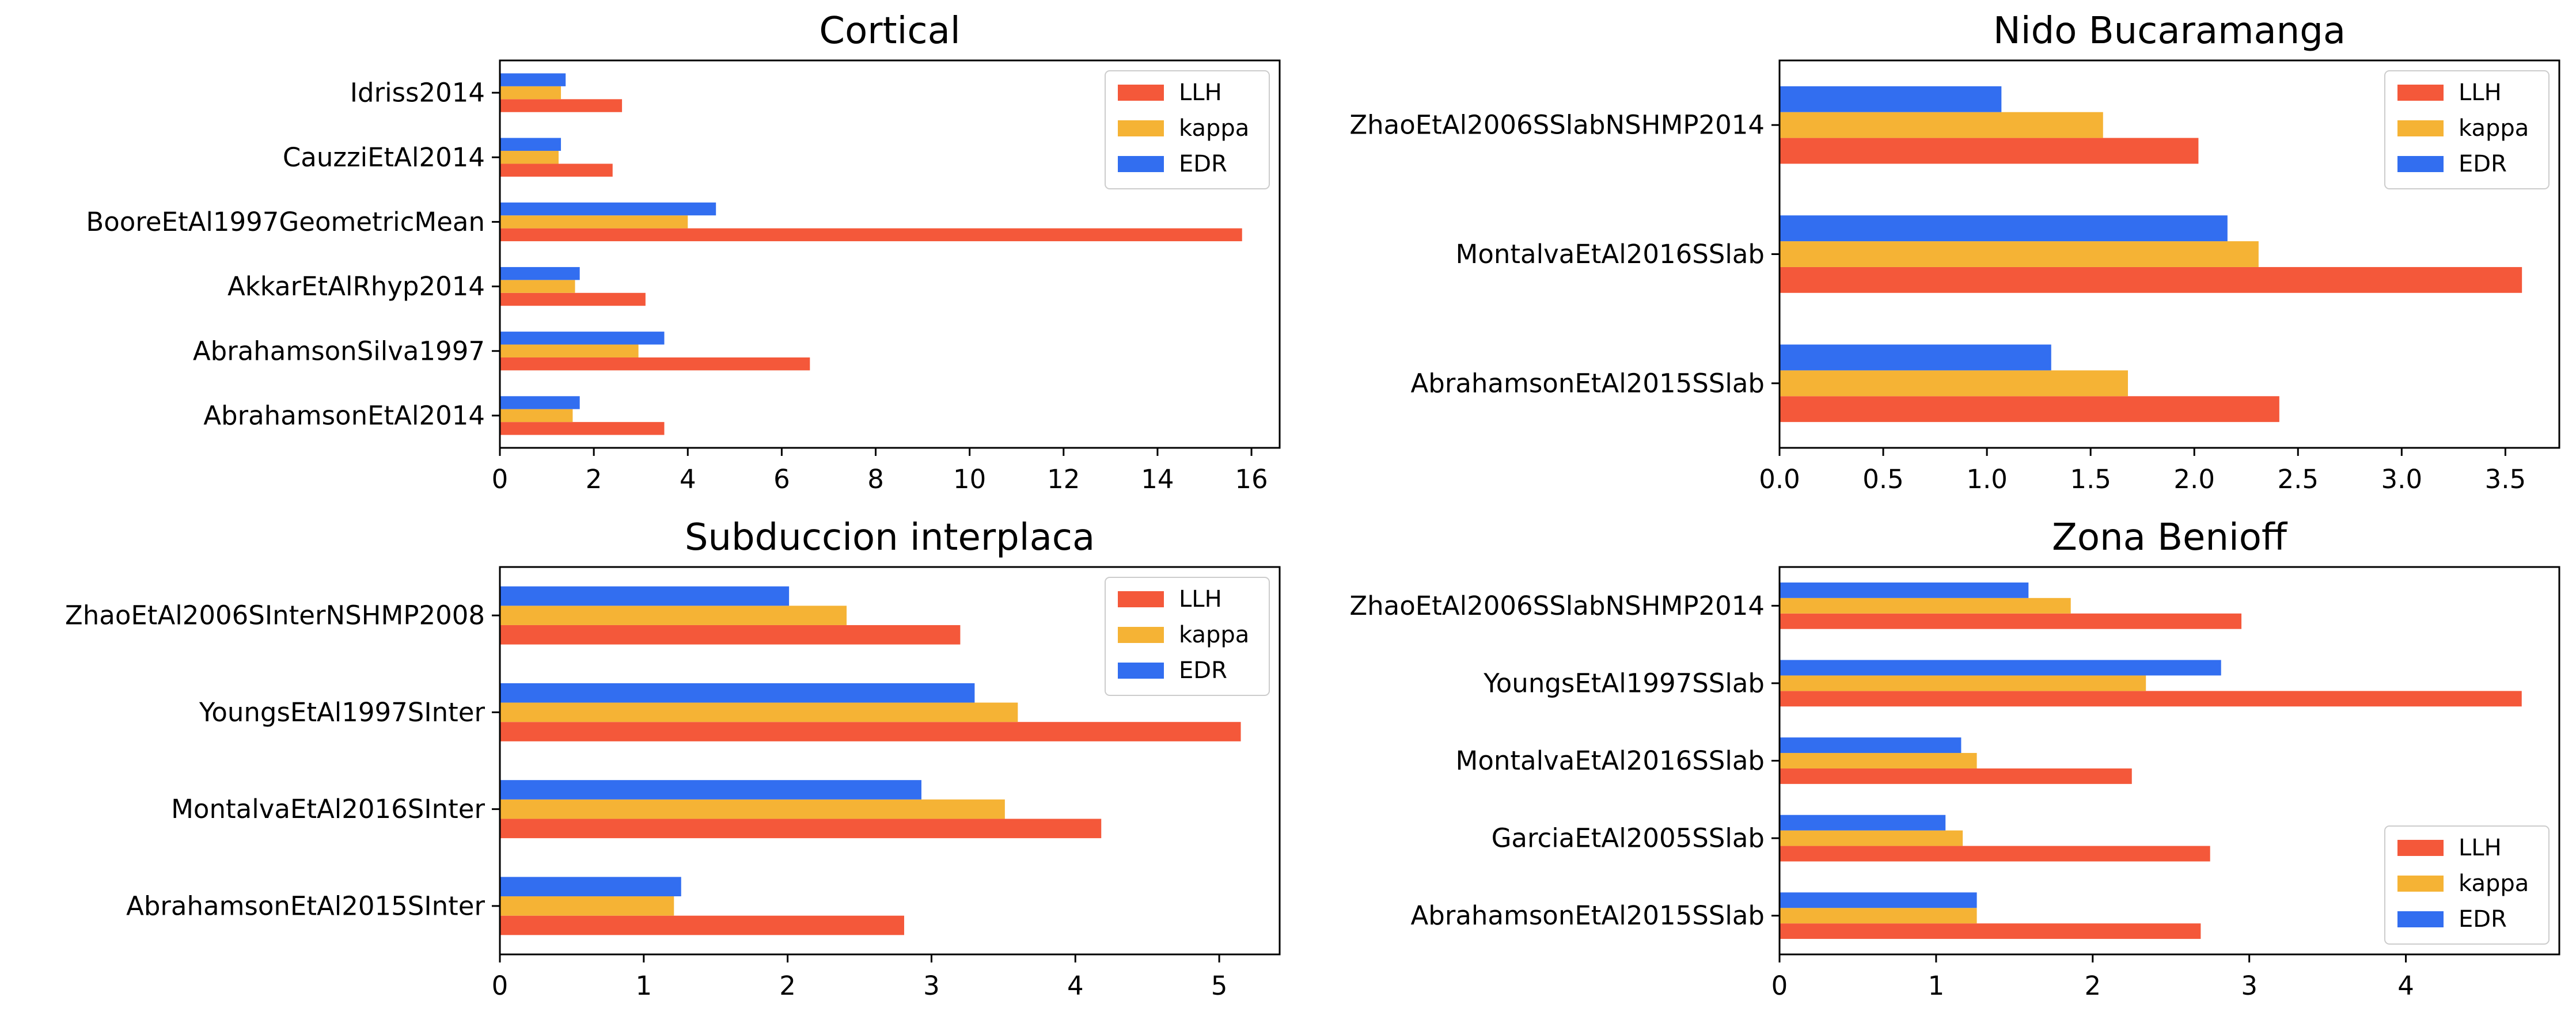  What do you see at coordinates (1941, 125) in the screenshot?
I see `bar-kappa-zhaoetal2006sslabnshmp2014` at bounding box center [1941, 125].